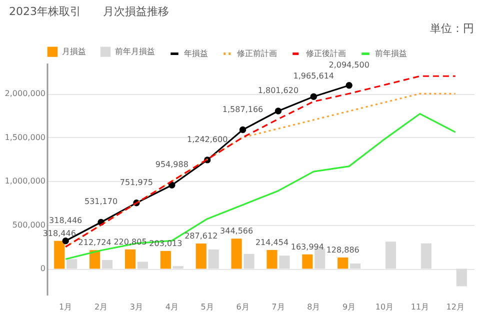  Describe the element at coordinates (95, 243) in the screenshot. I see `data-label: 212,724` at that location.